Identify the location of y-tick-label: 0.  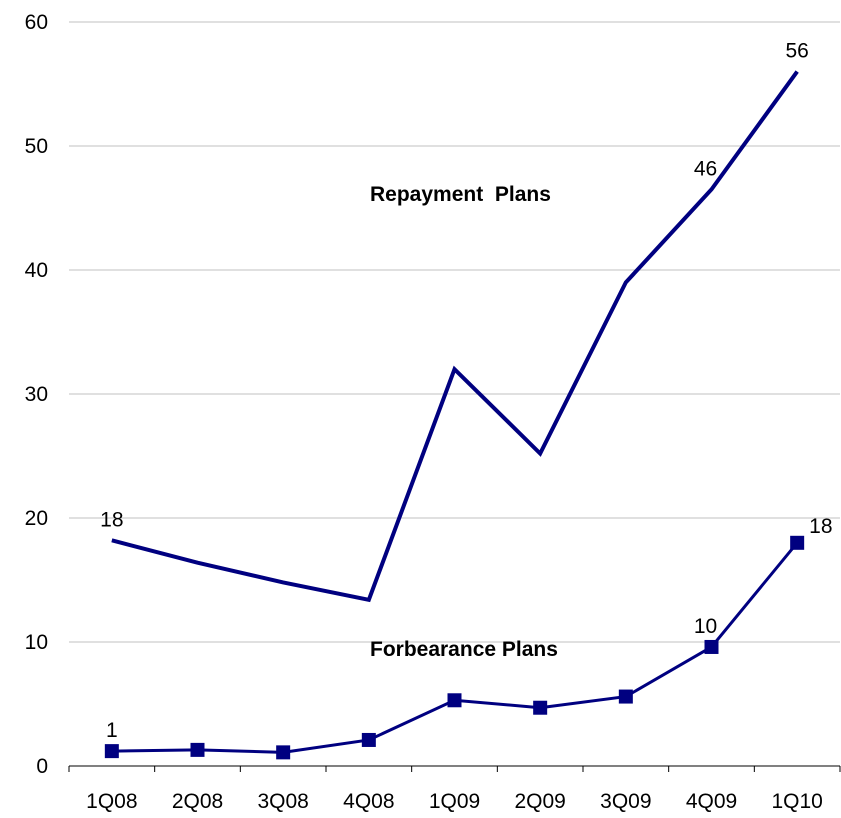
(42, 766).